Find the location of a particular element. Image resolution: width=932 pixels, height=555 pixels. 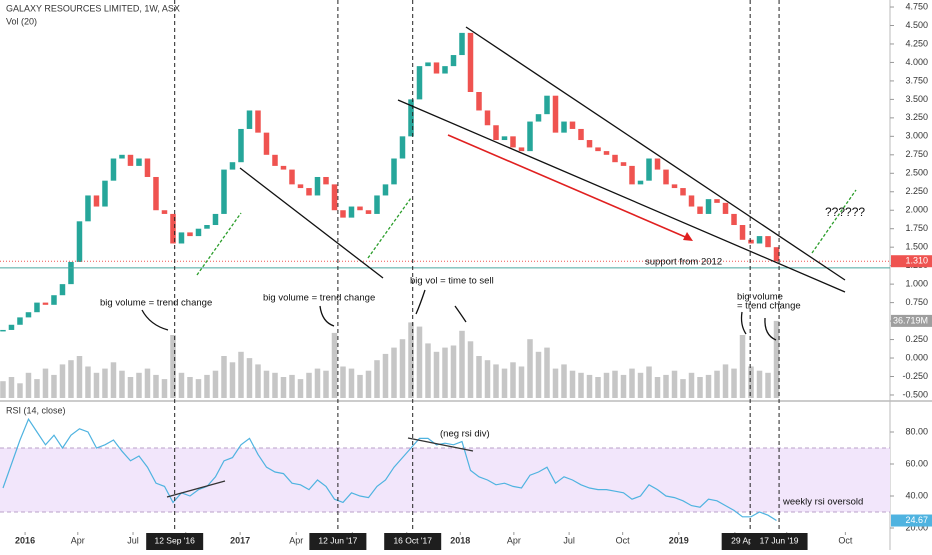

trend-line is located at coordinates (311, 223).